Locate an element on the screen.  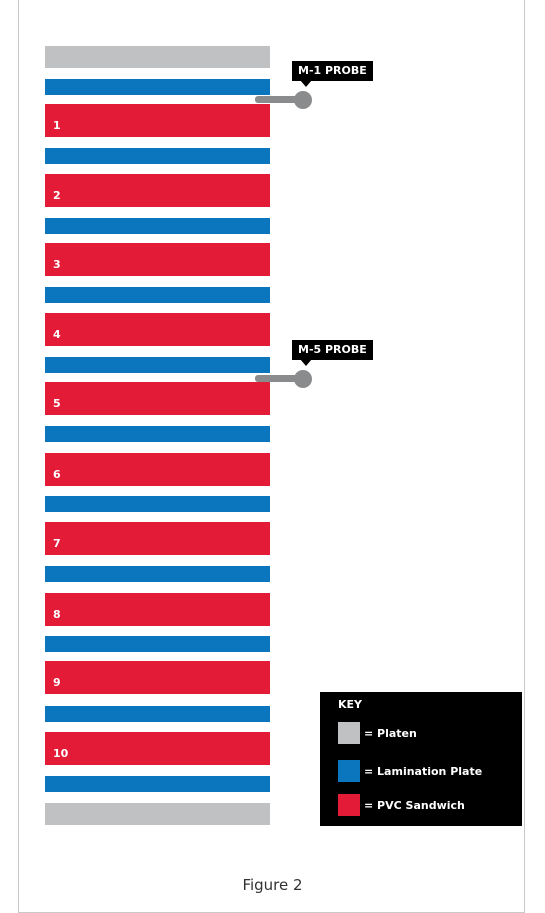
pvc-sandwich-swatch is located at coordinates (349, 805).